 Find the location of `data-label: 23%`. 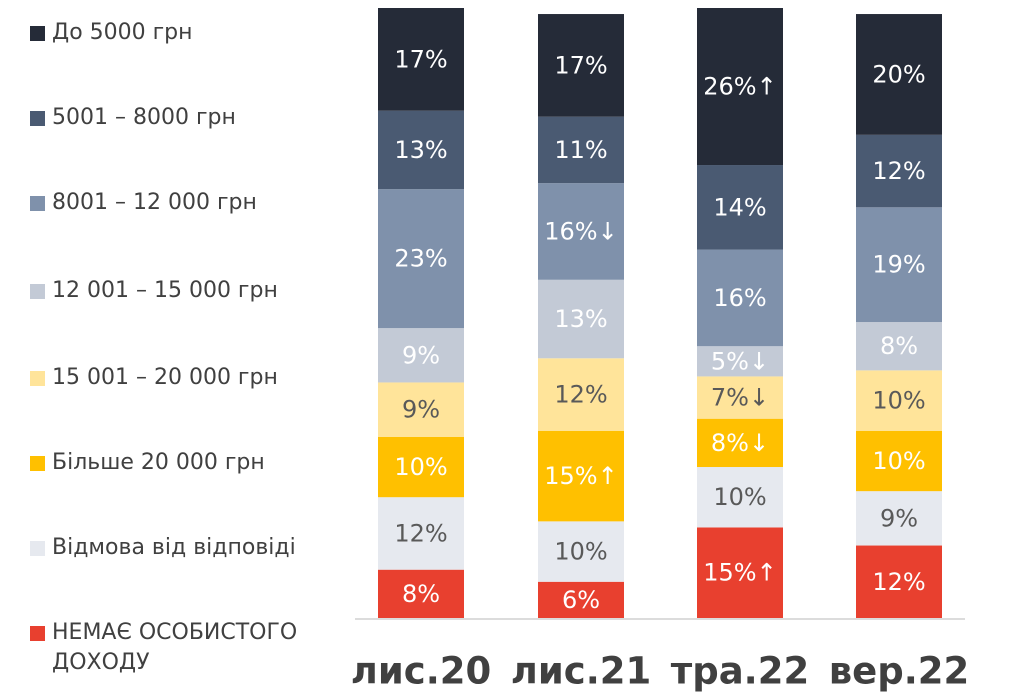

data-label: 23% is located at coordinates (420, 259).